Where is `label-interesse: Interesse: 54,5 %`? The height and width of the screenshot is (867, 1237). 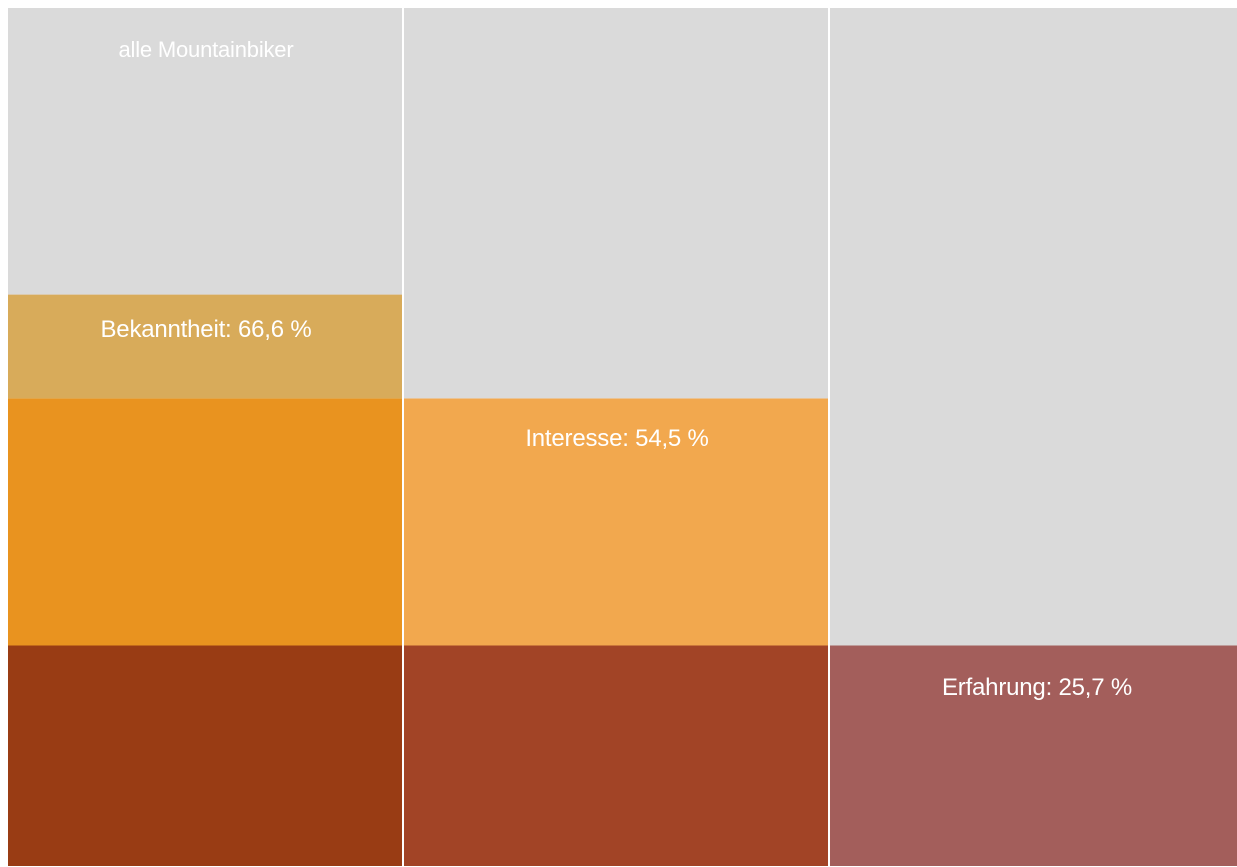 label-interesse: Interesse: 54,5 % is located at coordinates (617, 438).